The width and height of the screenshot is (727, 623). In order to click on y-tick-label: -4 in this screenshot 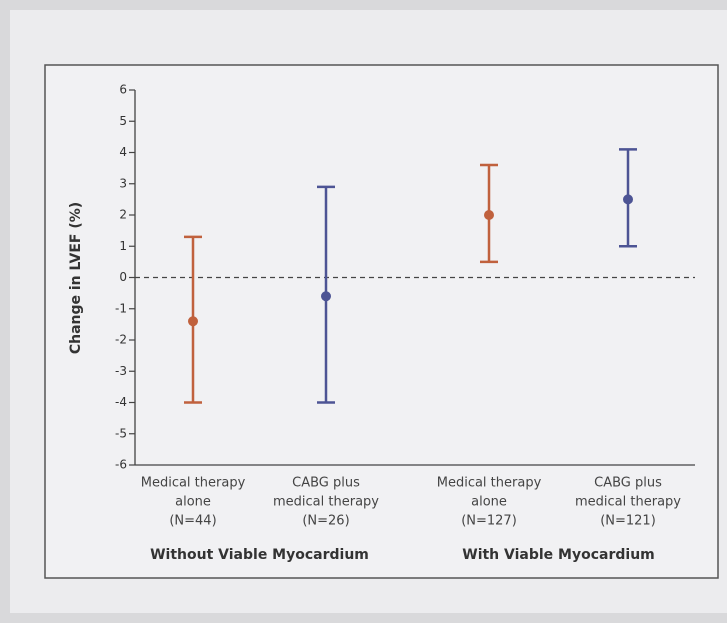, I will do `click(121, 402)`.